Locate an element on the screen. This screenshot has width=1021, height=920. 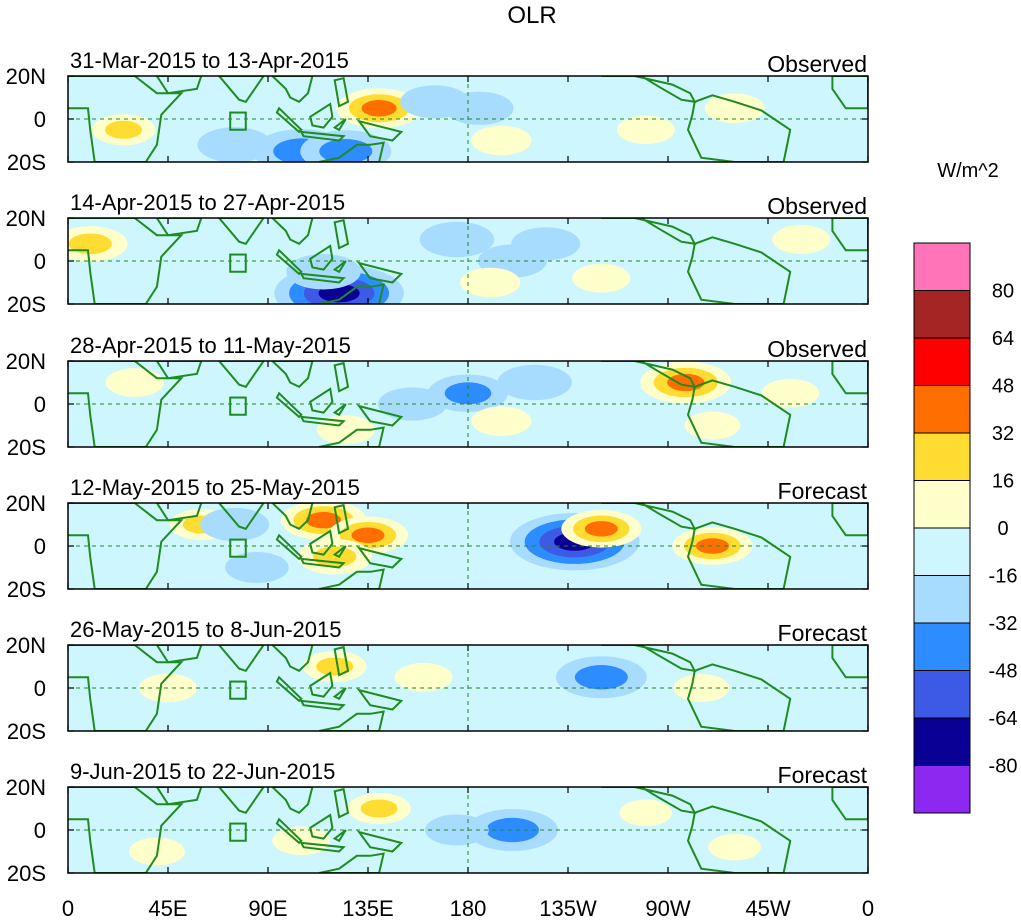
colorbar-tick-label: -16 is located at coordinates (1003, 577).